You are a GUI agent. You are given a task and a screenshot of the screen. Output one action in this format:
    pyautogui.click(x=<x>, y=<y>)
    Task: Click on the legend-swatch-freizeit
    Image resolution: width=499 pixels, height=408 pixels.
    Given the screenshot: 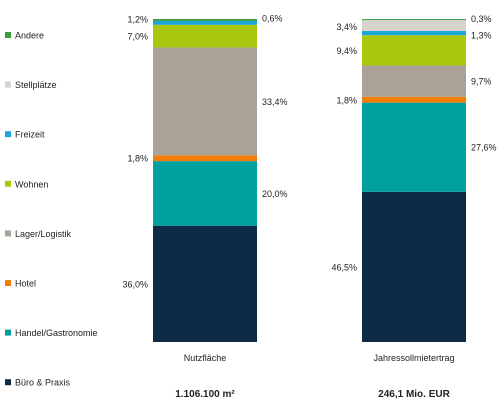 What is the action you would take?
    pyautogui.click(x=8, y=134)
    